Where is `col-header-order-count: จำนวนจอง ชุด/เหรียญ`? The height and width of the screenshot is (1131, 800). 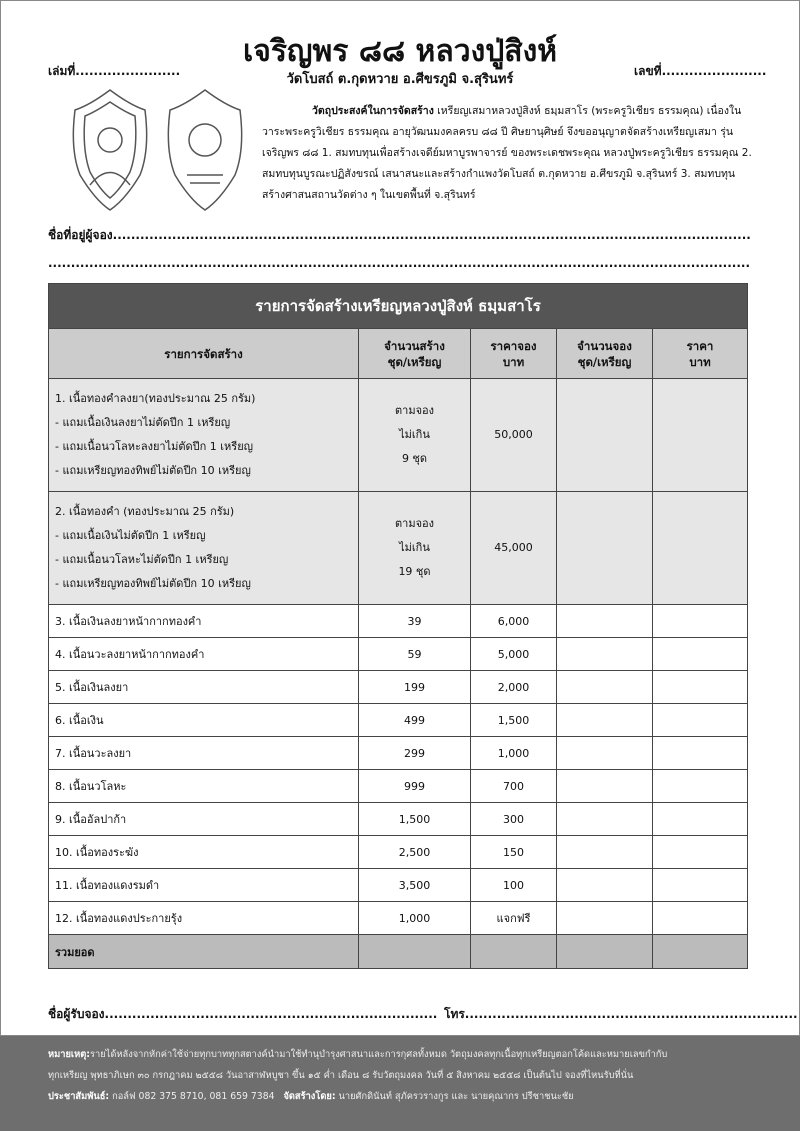 col-header-order-count: จำนวนจอง ชุด/เหรียญ is located at coordinates (604, 353).